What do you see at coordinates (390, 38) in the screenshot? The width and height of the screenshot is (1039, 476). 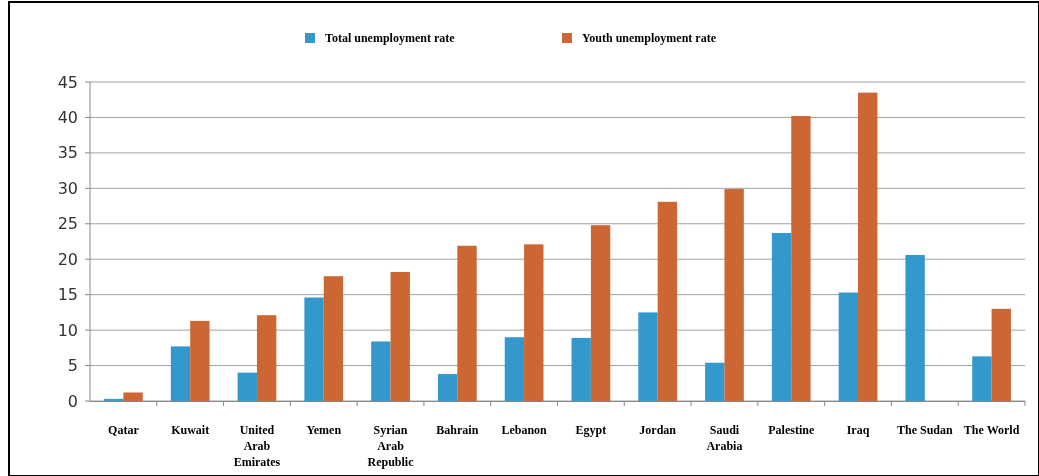 I see `legend-label: Total unemployment rate` at bounding box center [390, 38].